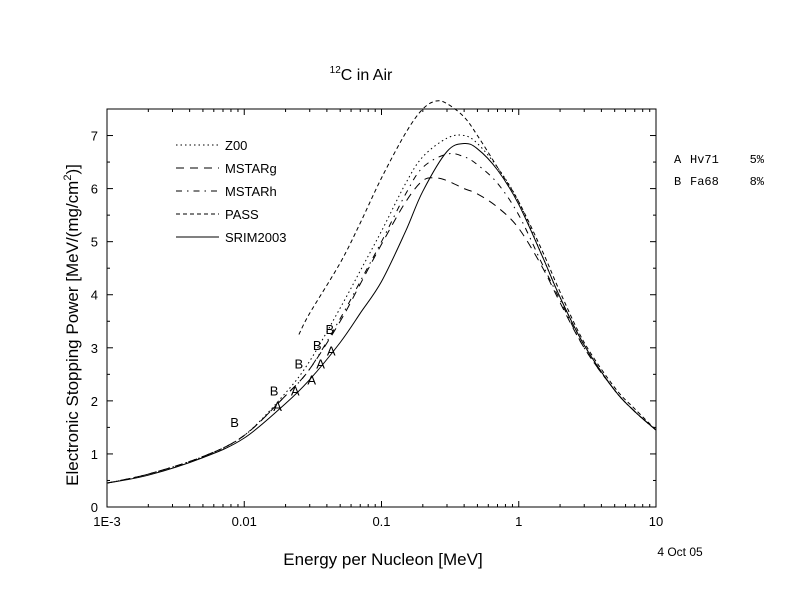 This screenshot has height=600, width=800. What do you see at coordinates (382, 559) in the screenshot?
I see `x-axis-label: Energy per Nucleon [MeV]` at bounding box center [382, 559].